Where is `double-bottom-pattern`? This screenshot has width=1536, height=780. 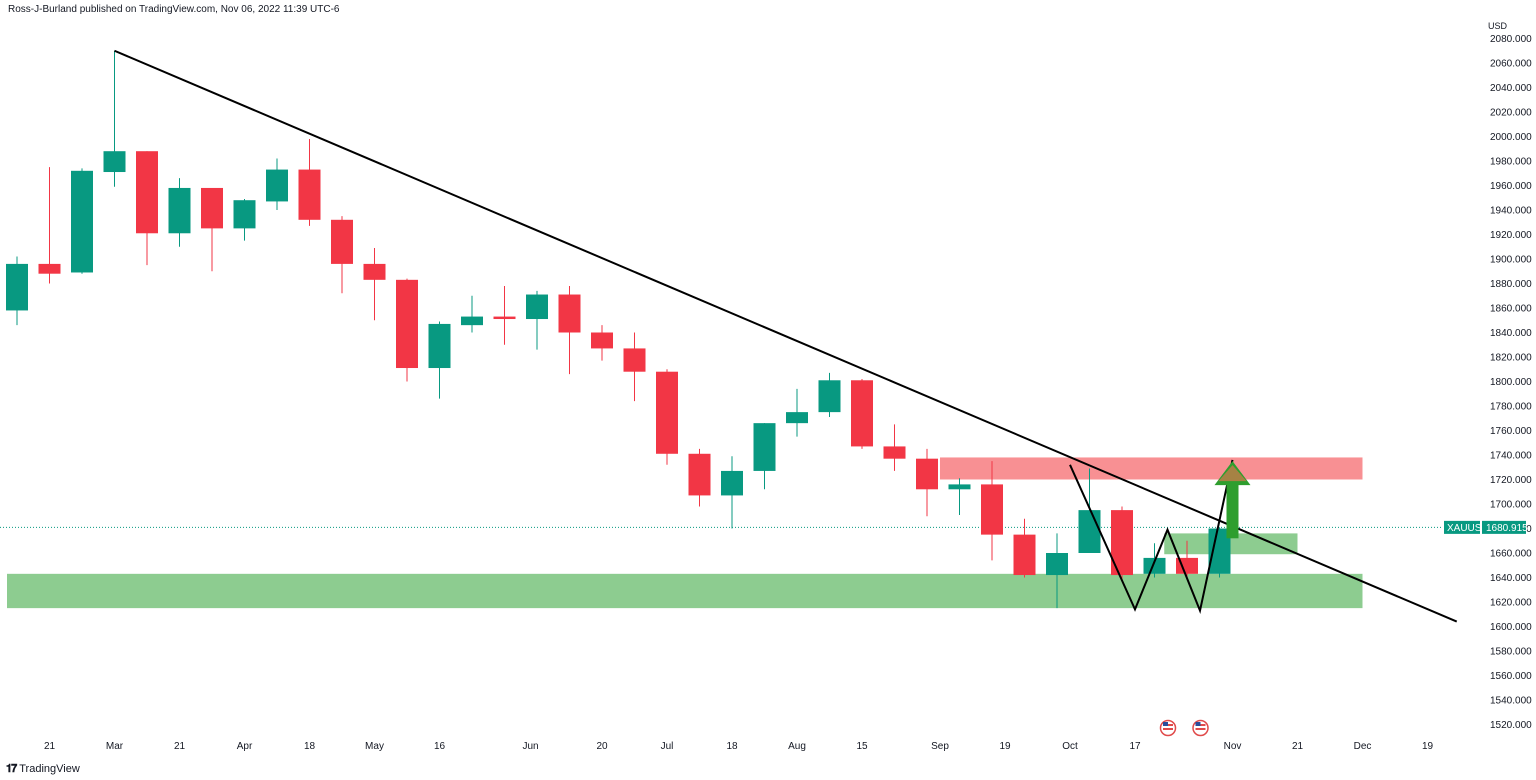 double-bottom-pattern is located at coordinates (1151, 536).